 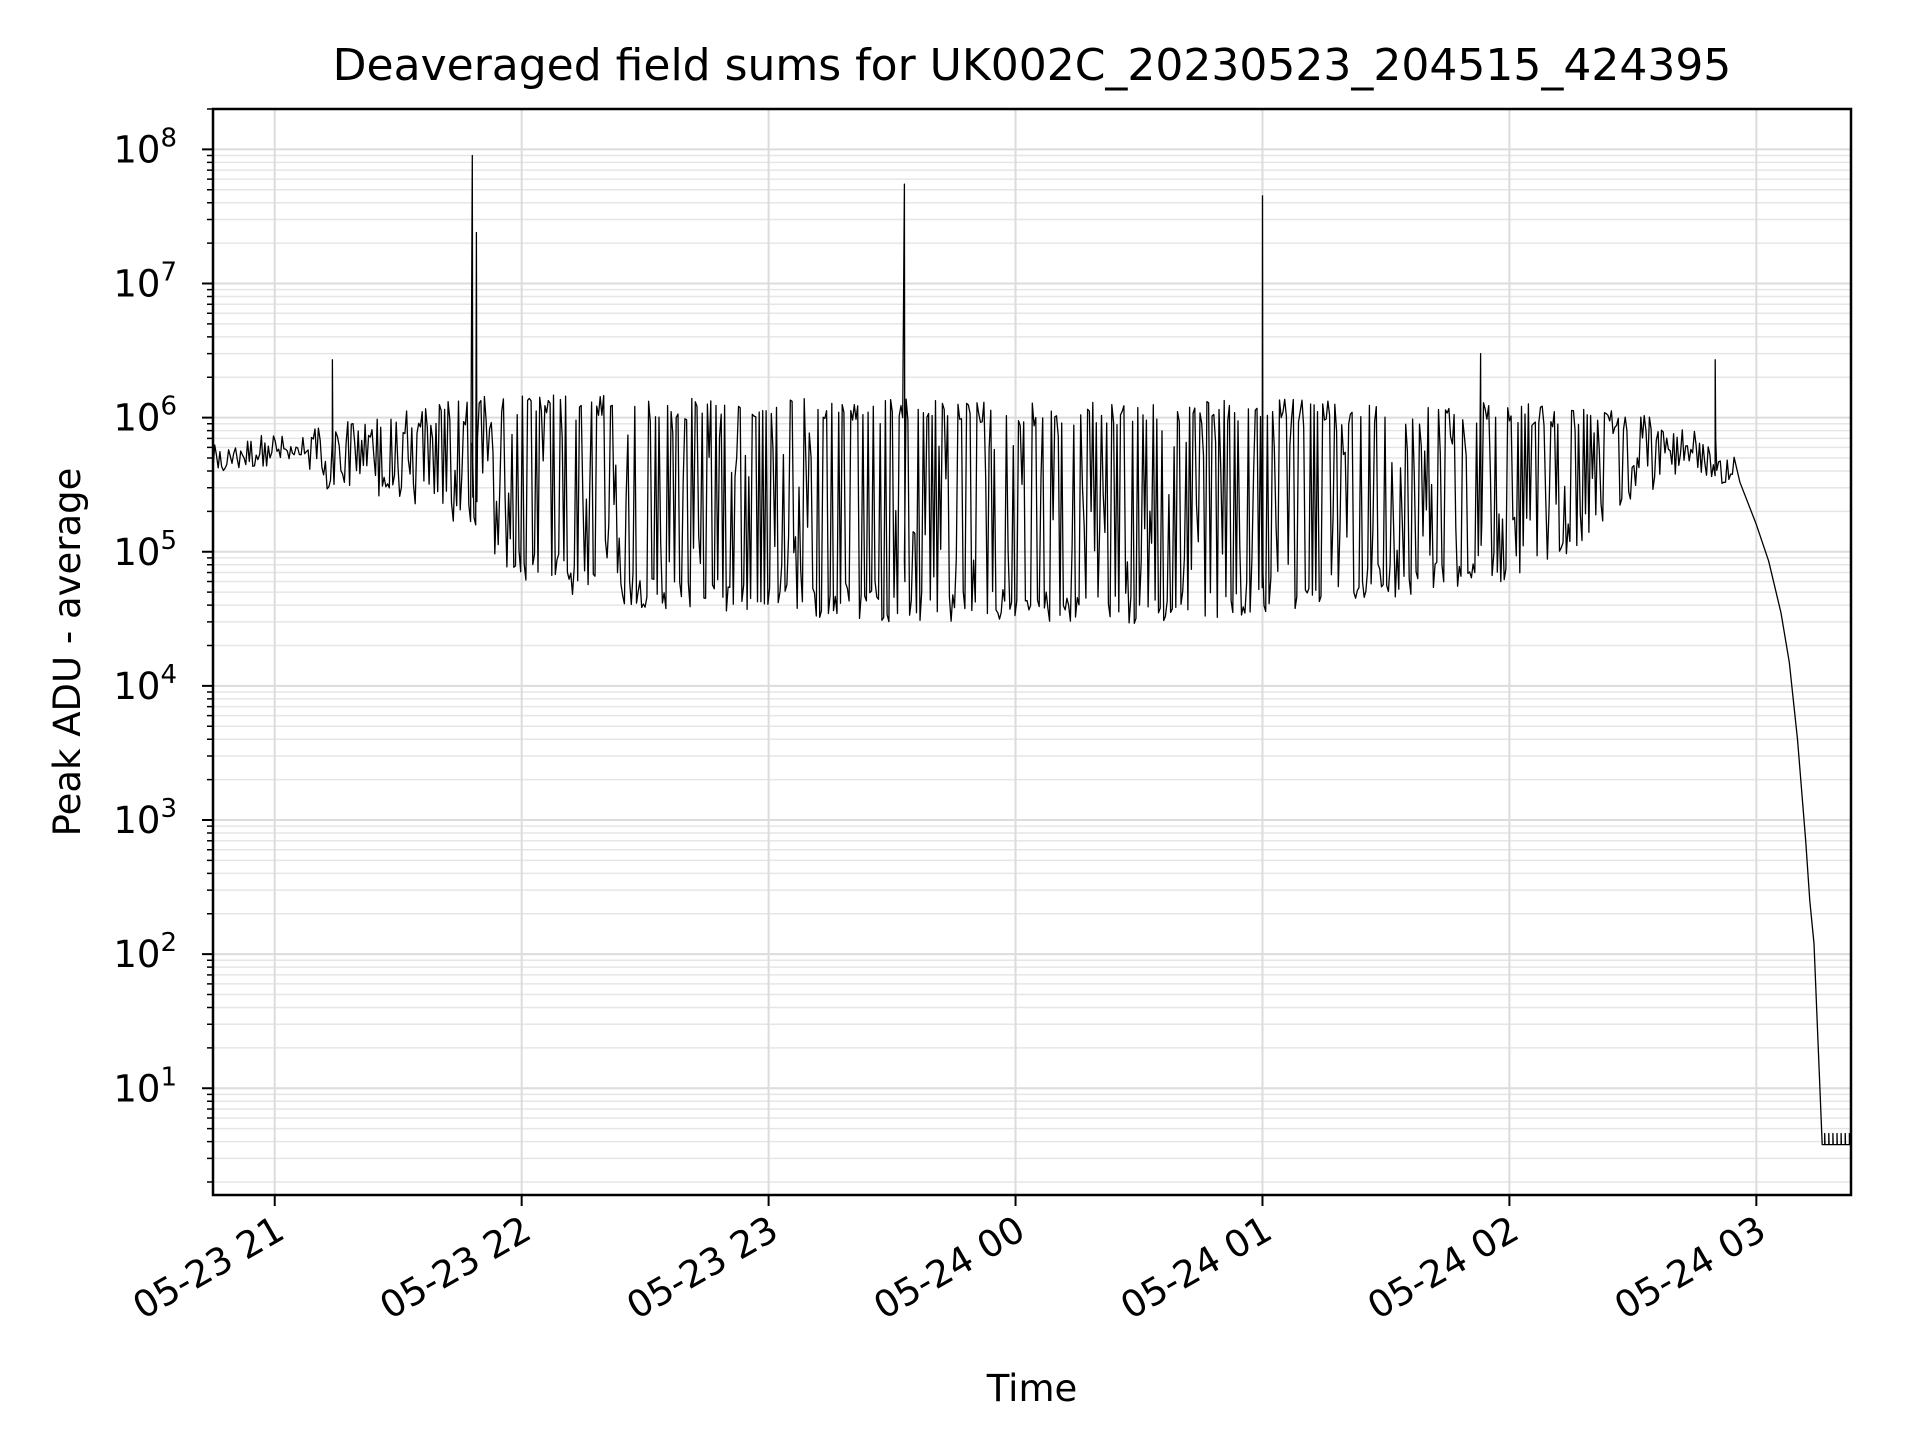 What do you see at coordinates (1032, 1388) in the screenshot?
I see `x-axis-label: Time` at bounding box center [1032, 1388].